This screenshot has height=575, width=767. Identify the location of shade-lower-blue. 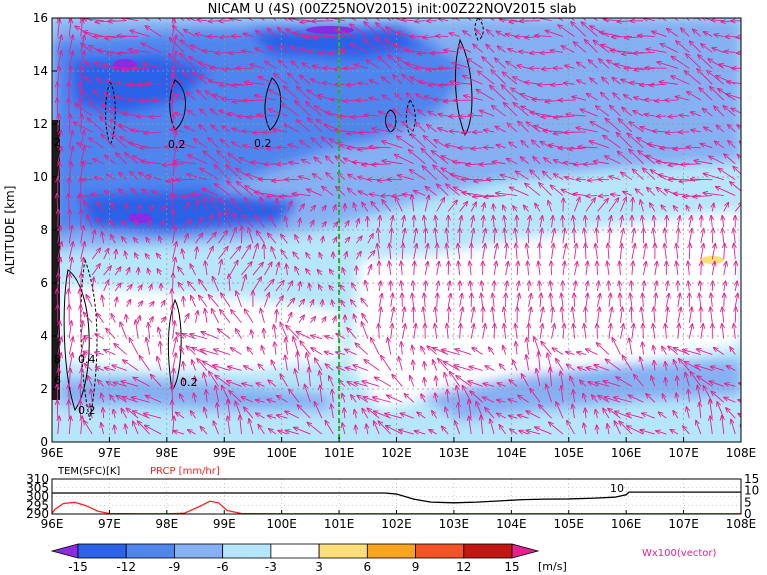
(580, 390).